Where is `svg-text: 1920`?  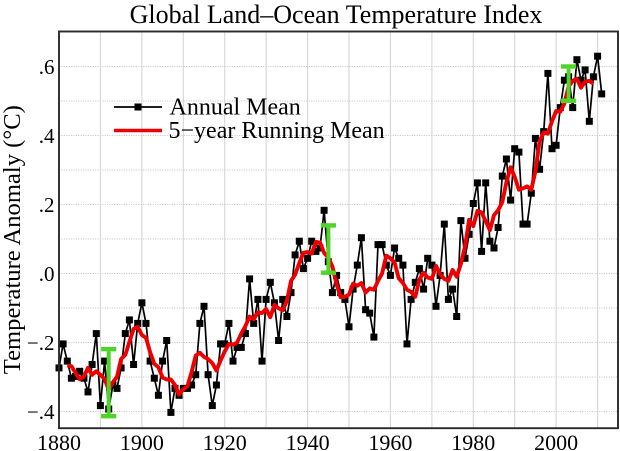
svg-text: 1920 is located at coordinates (225, 440).